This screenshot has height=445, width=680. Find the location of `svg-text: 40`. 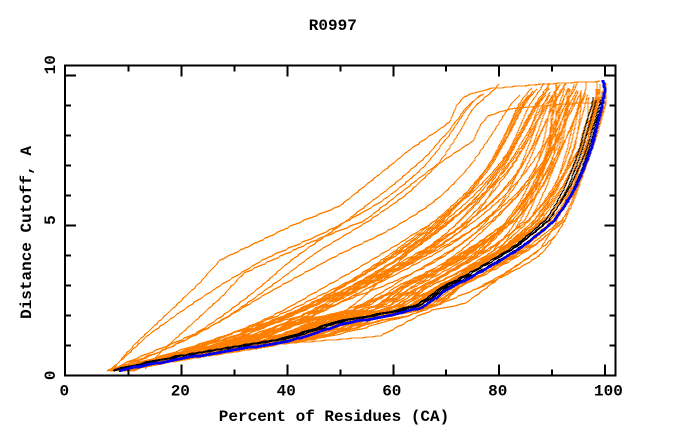

svg-text: 40 is located at coordinates (286, 392).